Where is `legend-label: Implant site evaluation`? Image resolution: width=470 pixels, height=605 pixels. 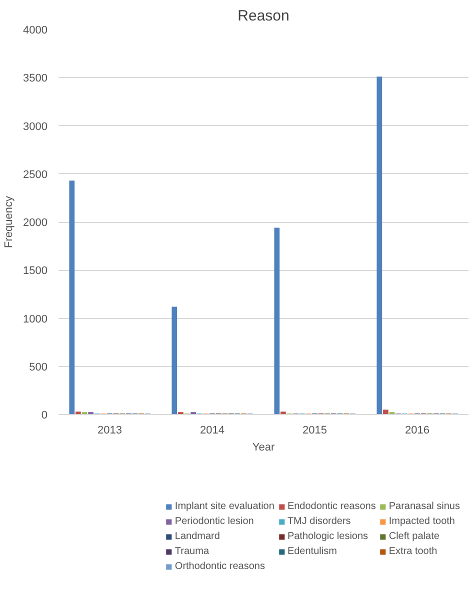 legend-label: Implant site evaluation is located at coordinates (224, 506).